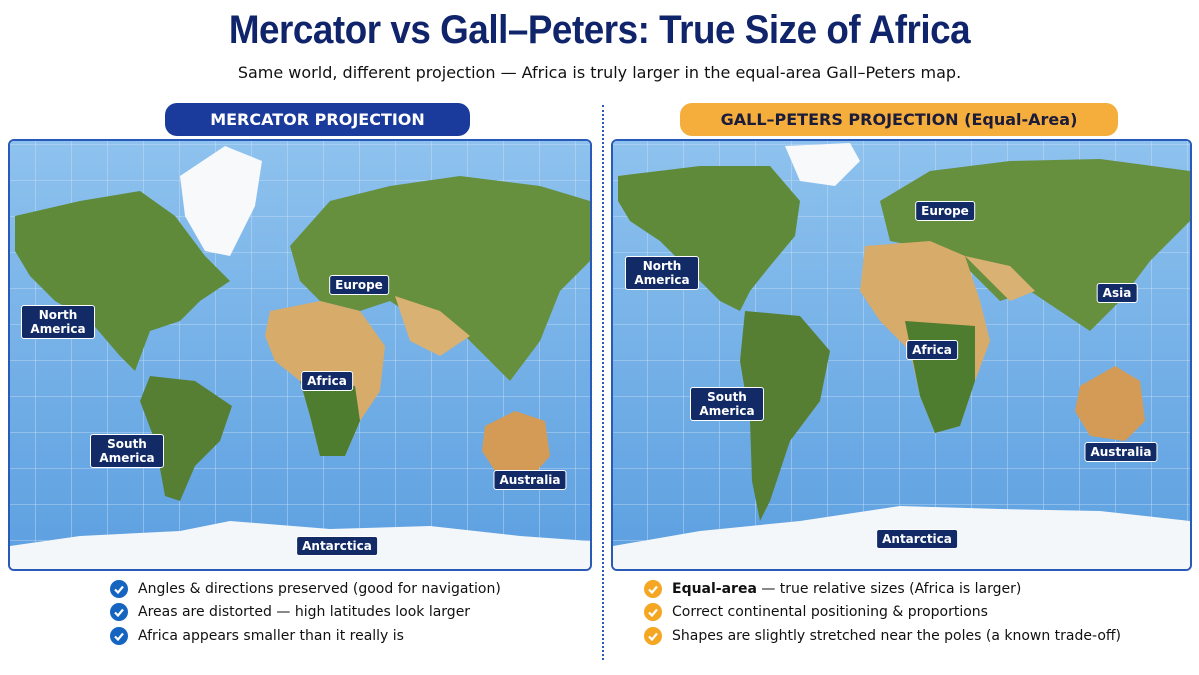 The image size is (1199, 675). What do you see at coordinates (317, 119) in the screenshot?
I see `panel-label: MERCATOR PROJECTION` at bounding box center [317, 119].